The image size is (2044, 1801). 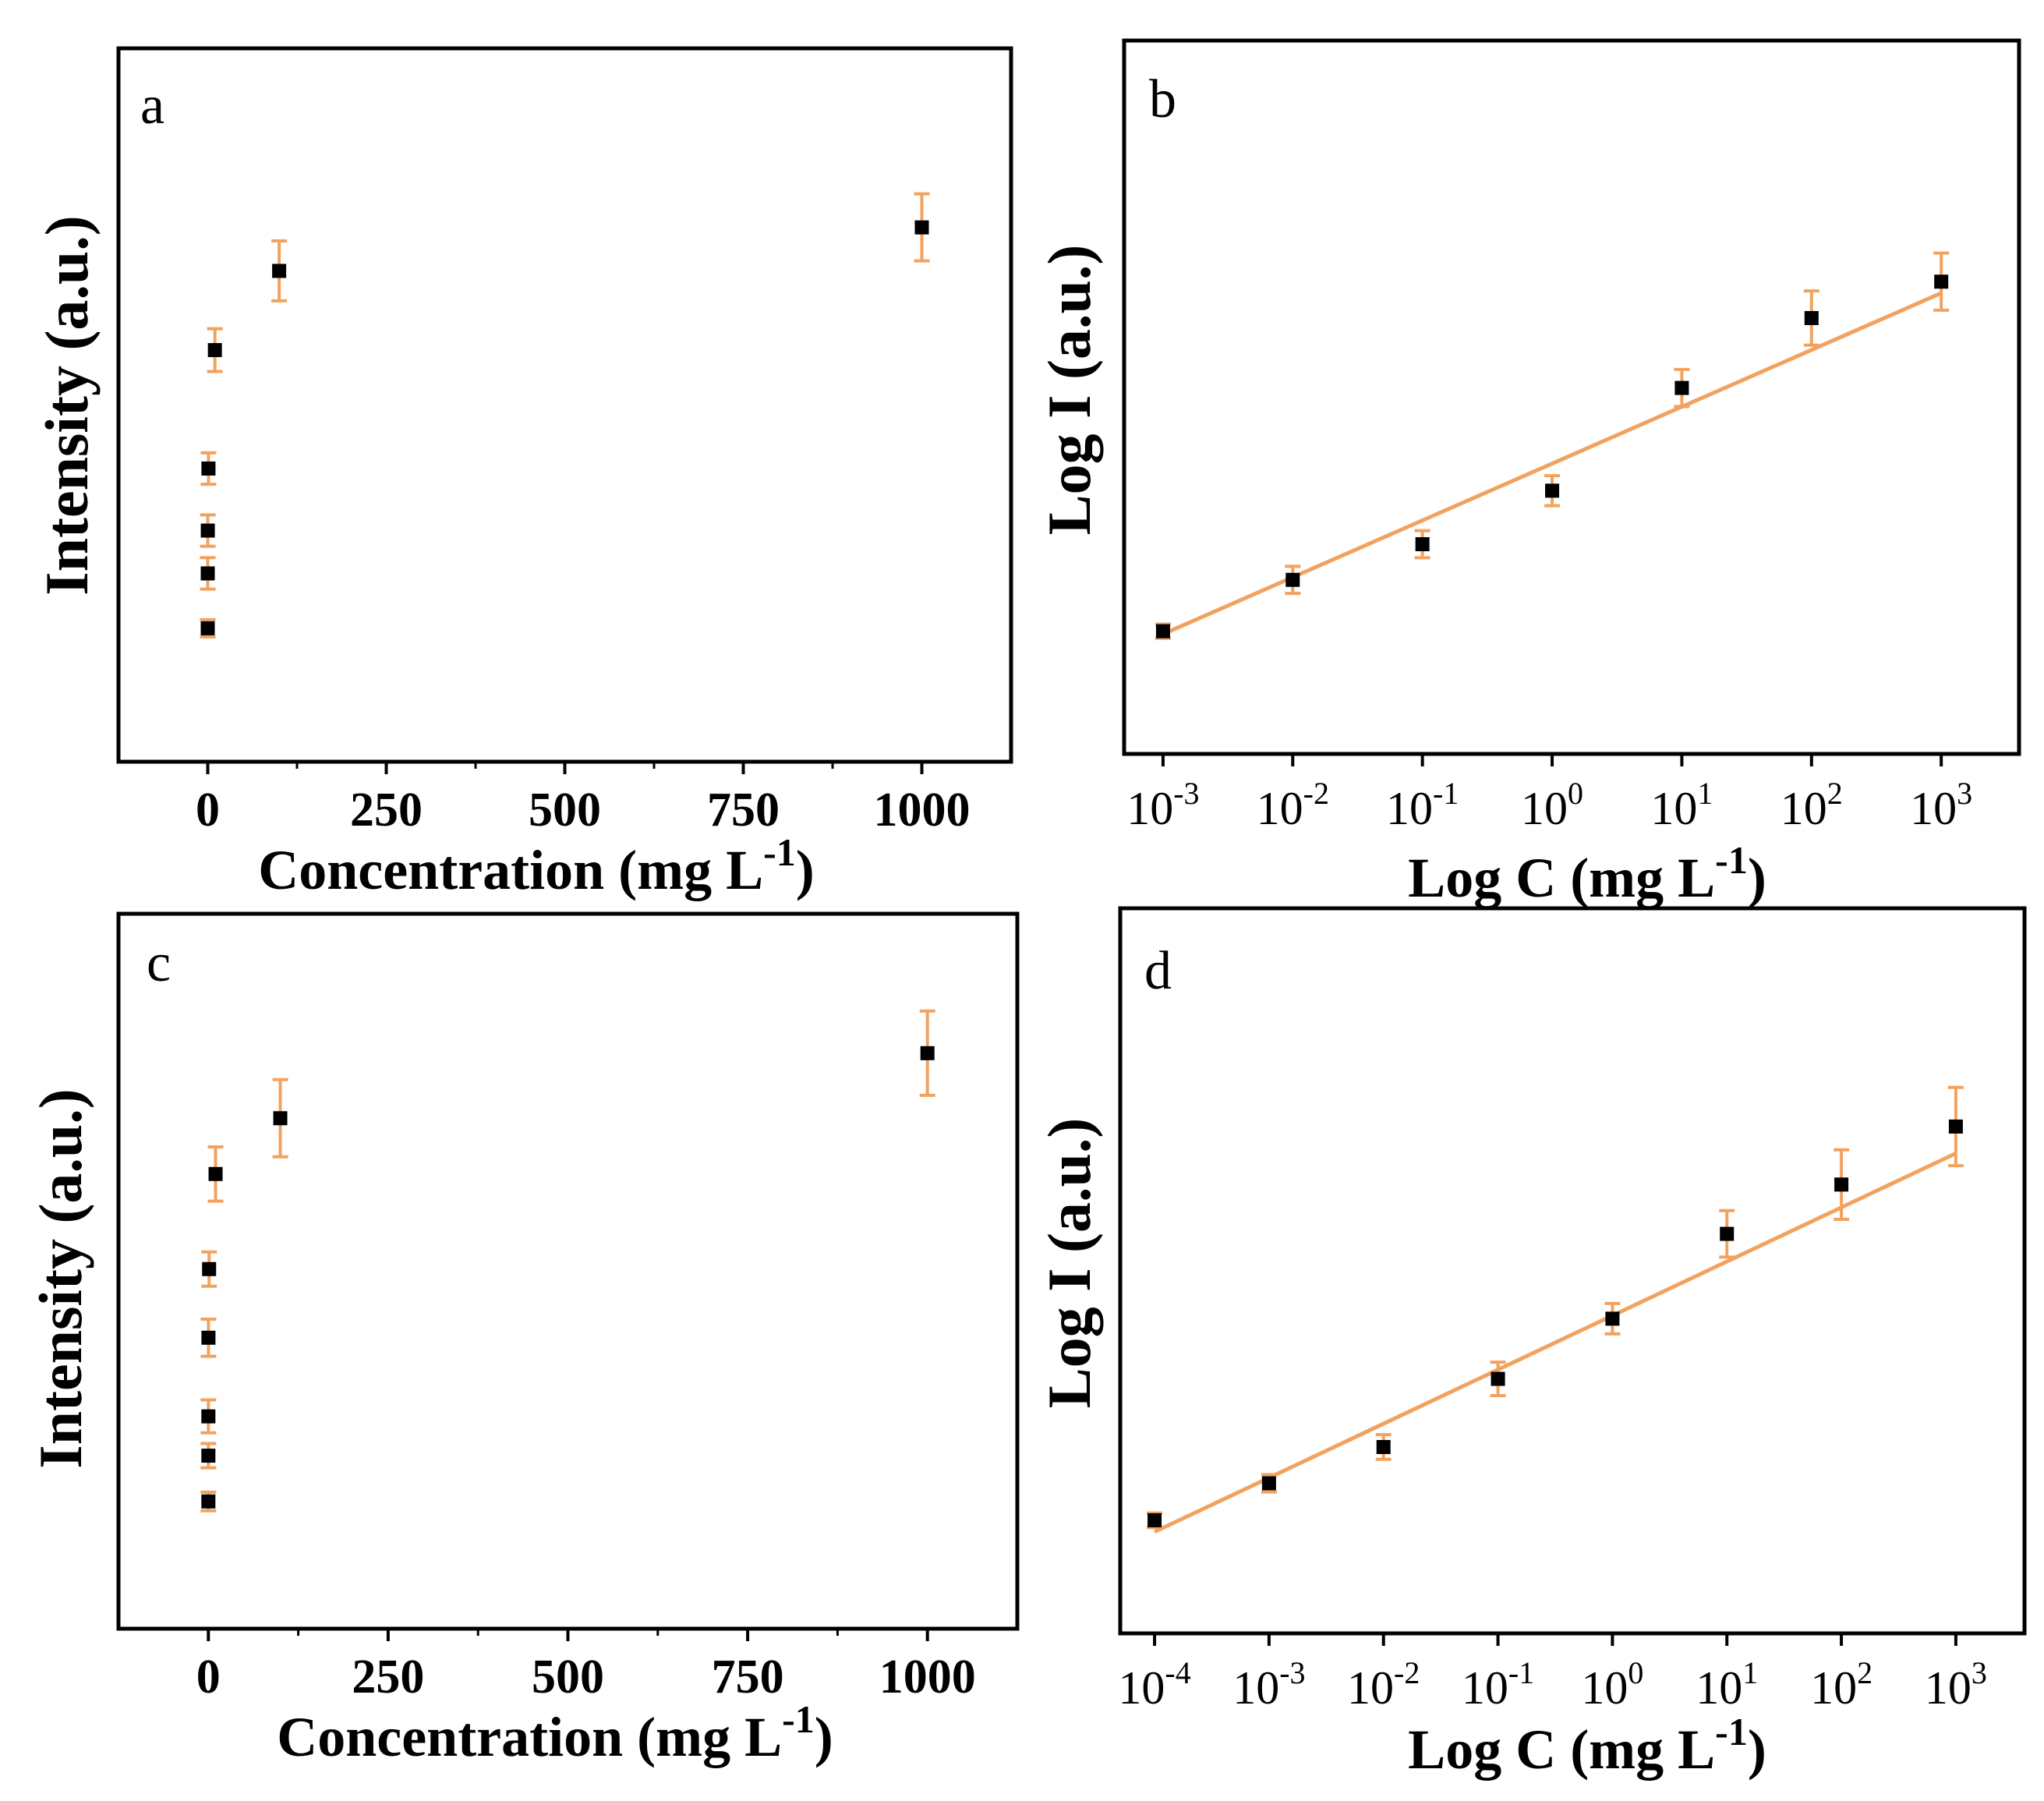 I want to click on panel-d-xlabel: Log C (mg L-1), so click(x=1587, y=1745).